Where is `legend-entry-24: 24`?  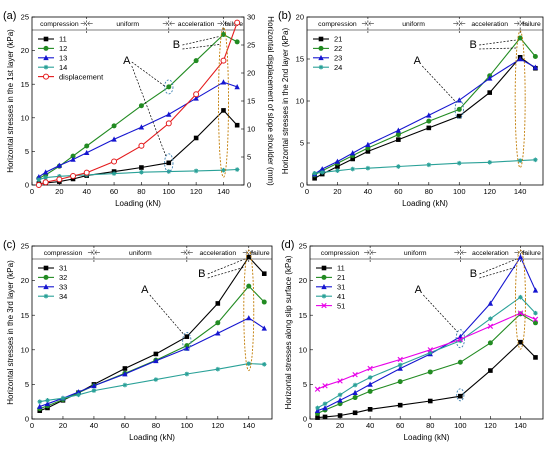 legend-entry-24: 24 is located at coordinates (327, 67).